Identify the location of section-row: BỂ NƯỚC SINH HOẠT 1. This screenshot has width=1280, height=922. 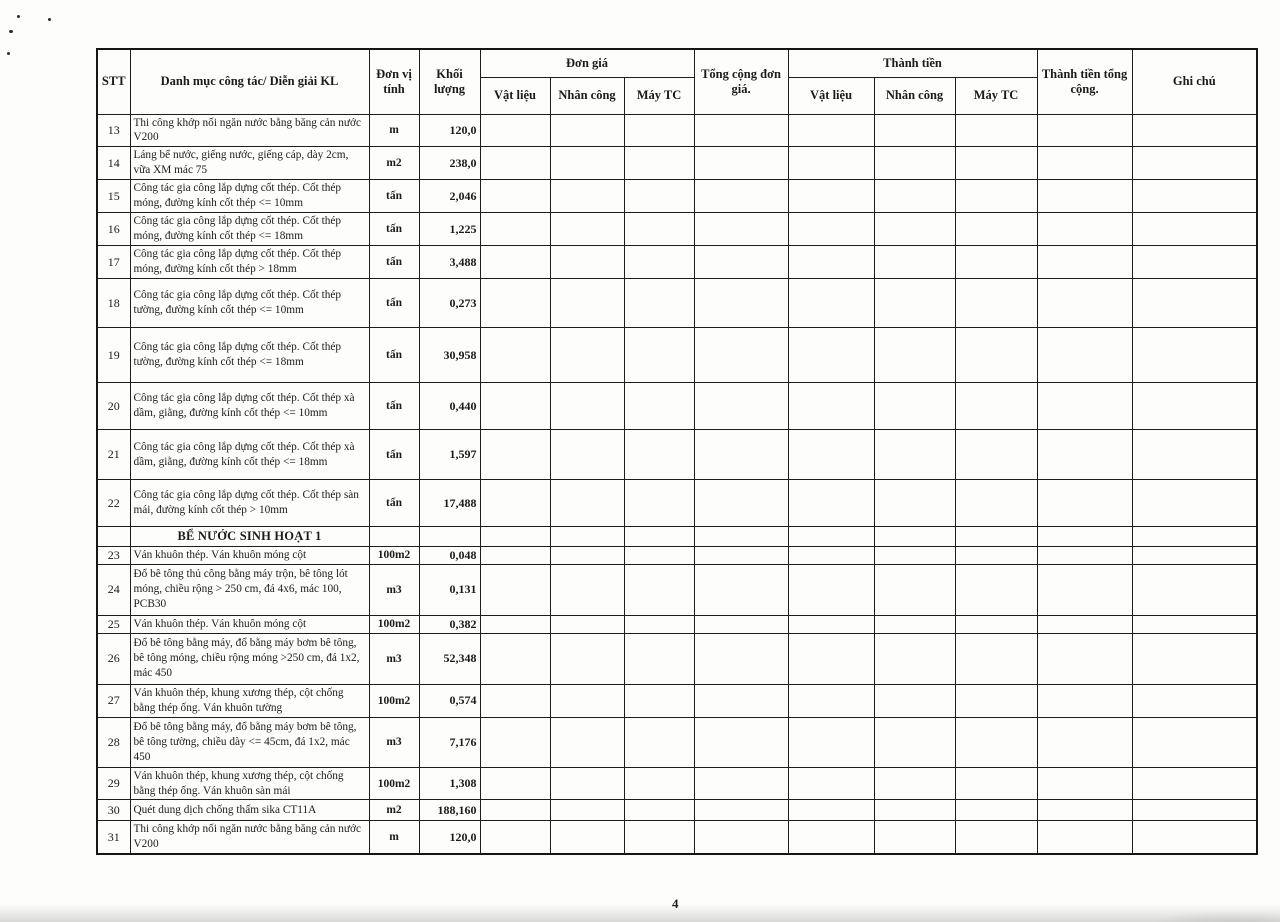
(677, 536).